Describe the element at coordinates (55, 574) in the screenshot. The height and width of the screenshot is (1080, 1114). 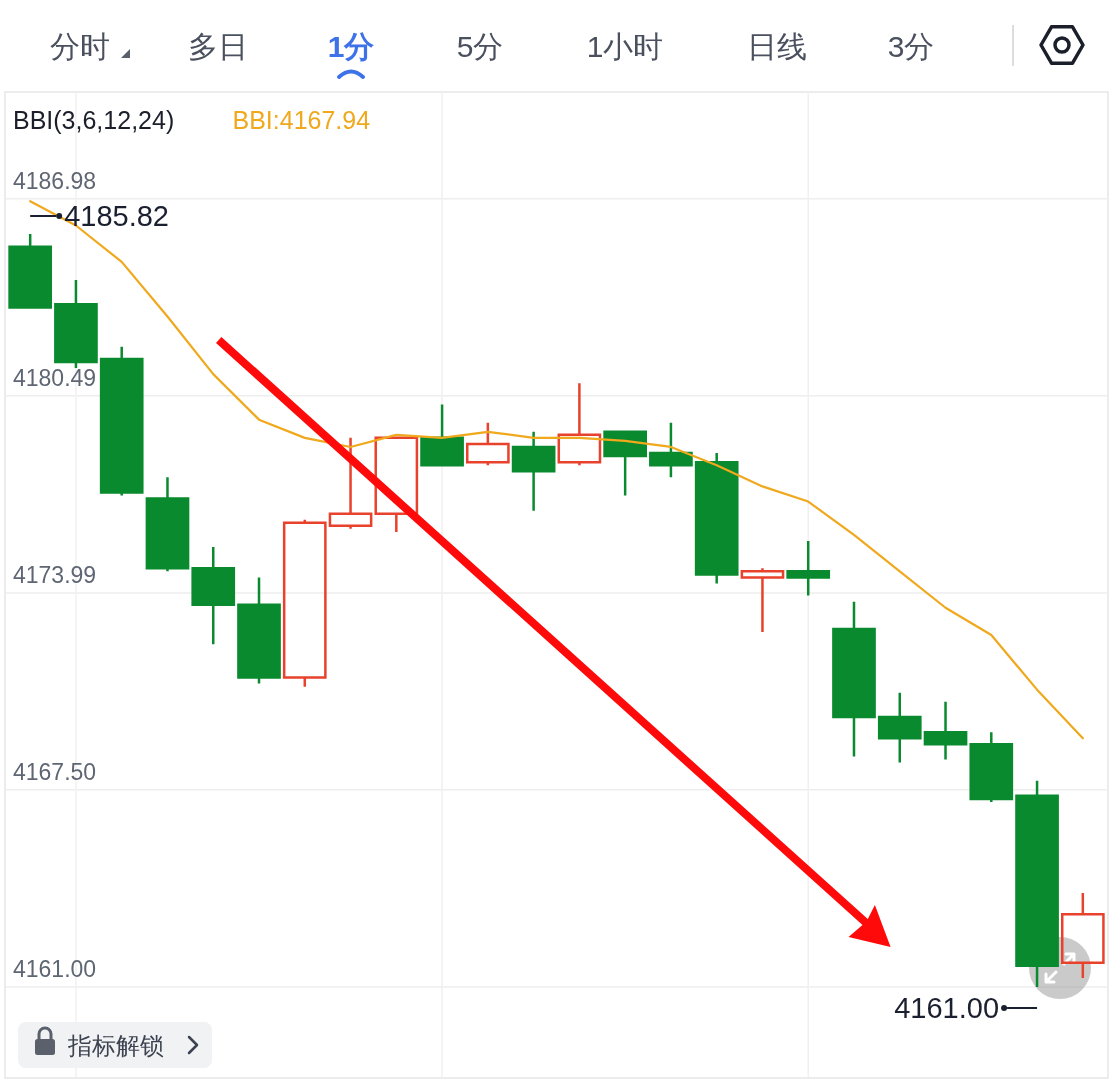
I see `y-tick-label: 4173.99` at that location.